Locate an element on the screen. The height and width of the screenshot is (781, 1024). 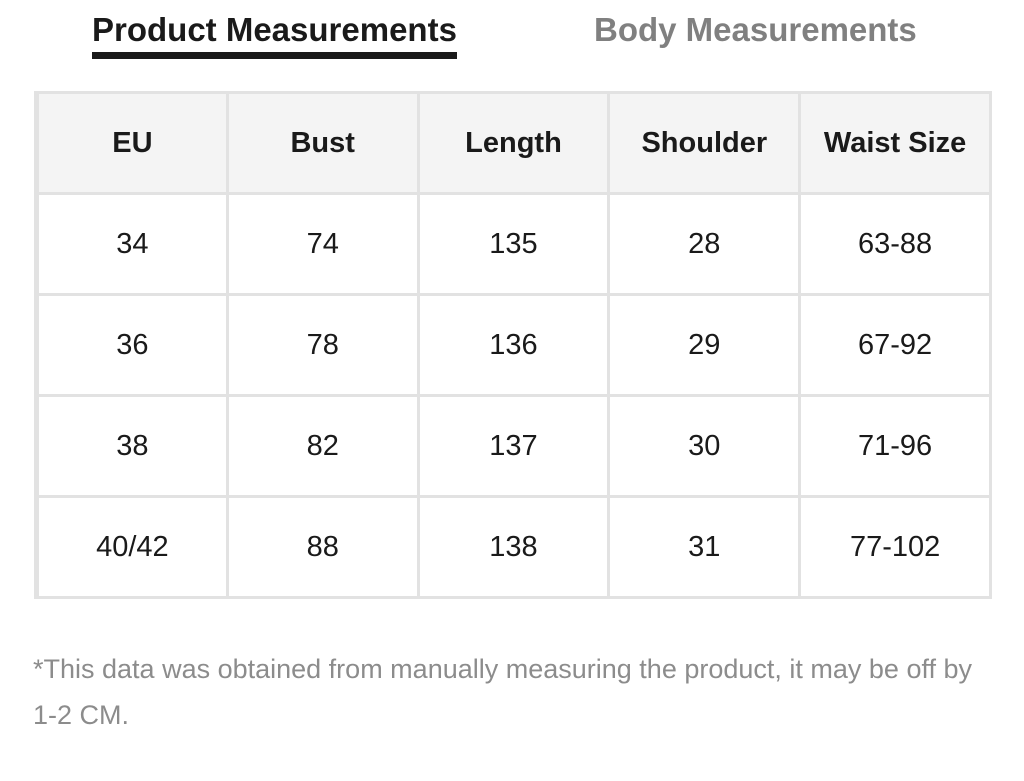
table-cell: 88 is located at coordinates (322, 547).